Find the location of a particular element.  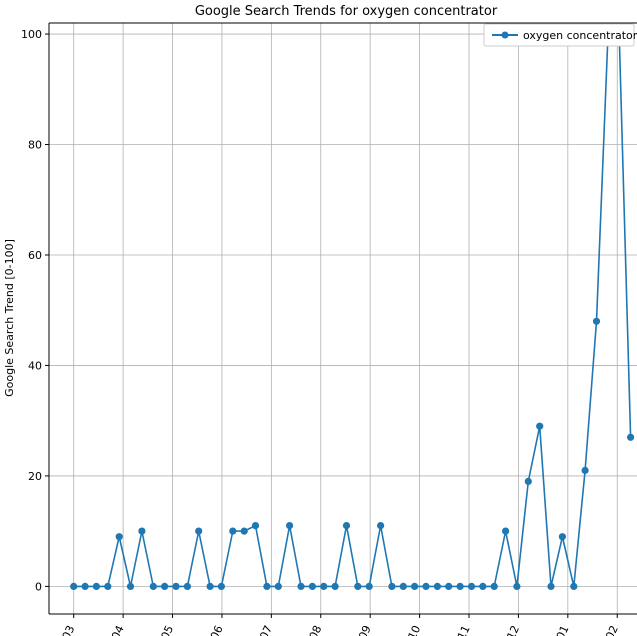

legend-box is located at coordinates (559, 35).